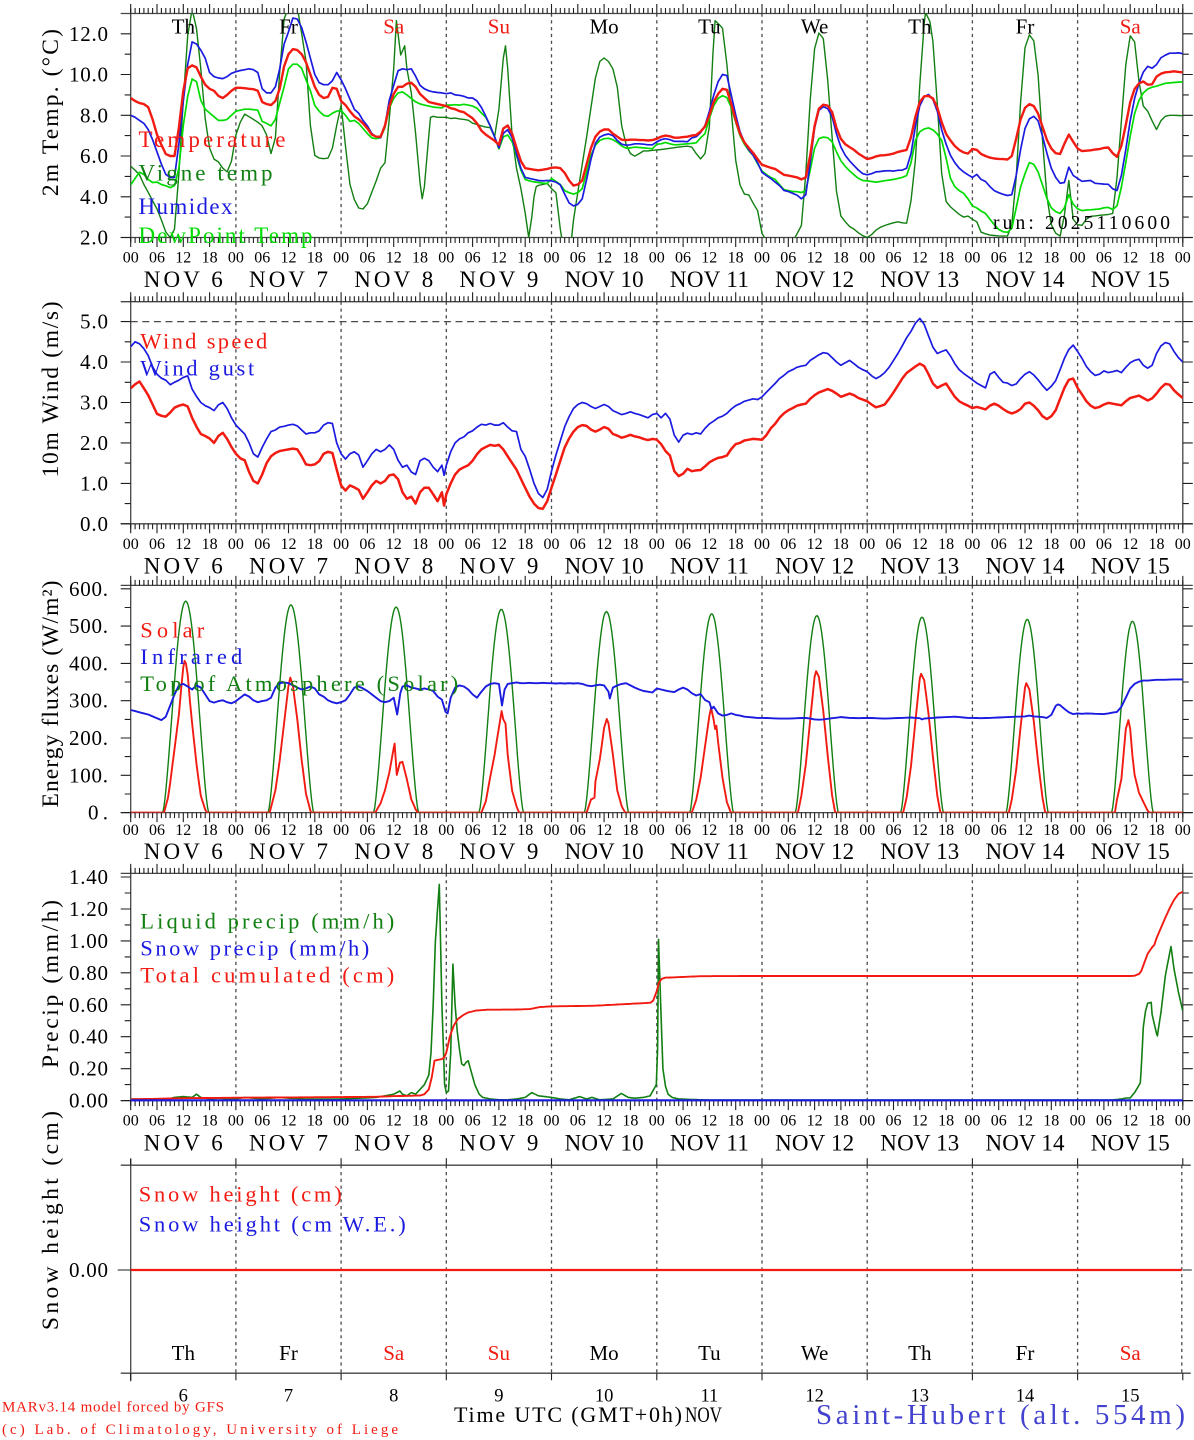 This screenshot has width=1194, height=1440. I want to click on svg-text: Infrared, so click(191, 656).